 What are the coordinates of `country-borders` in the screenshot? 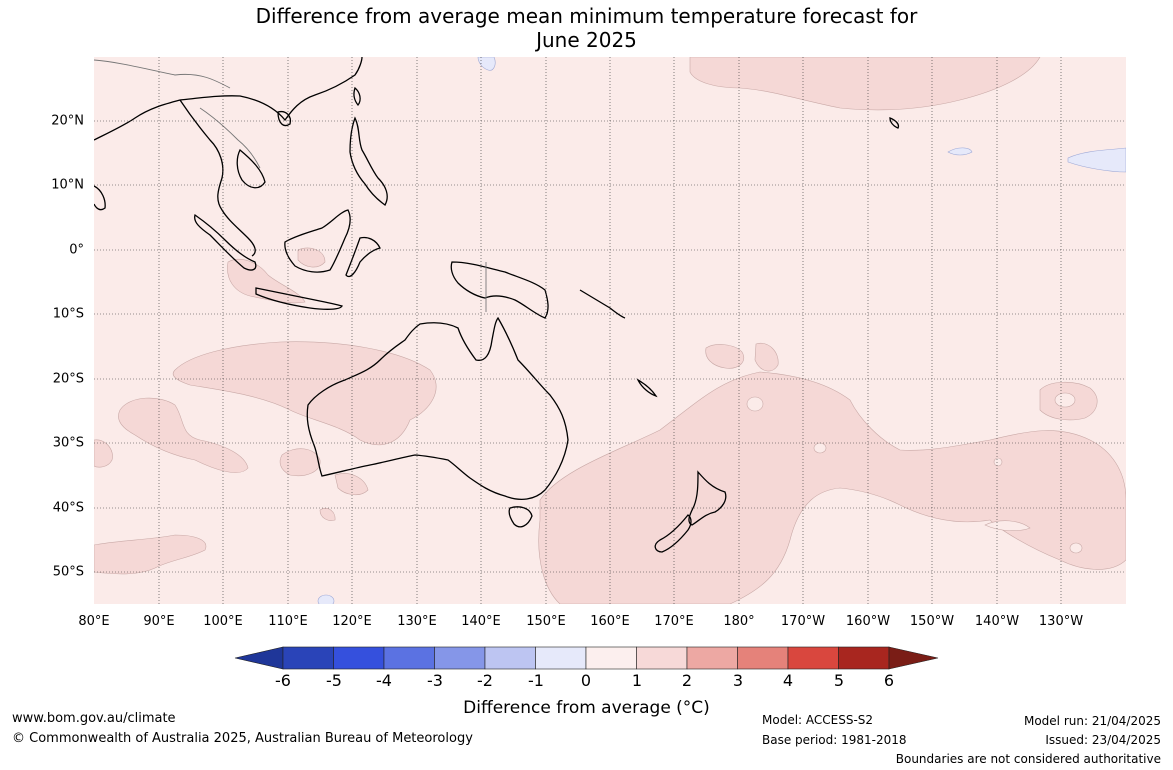 It's located at (290, 185).